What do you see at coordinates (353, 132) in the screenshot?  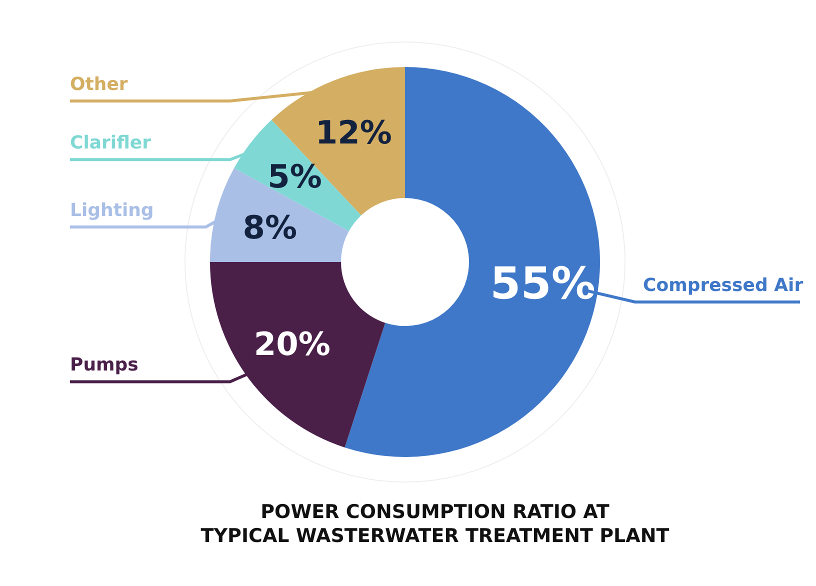 I see `data-label: 12%` at bounding box center [353, 132].